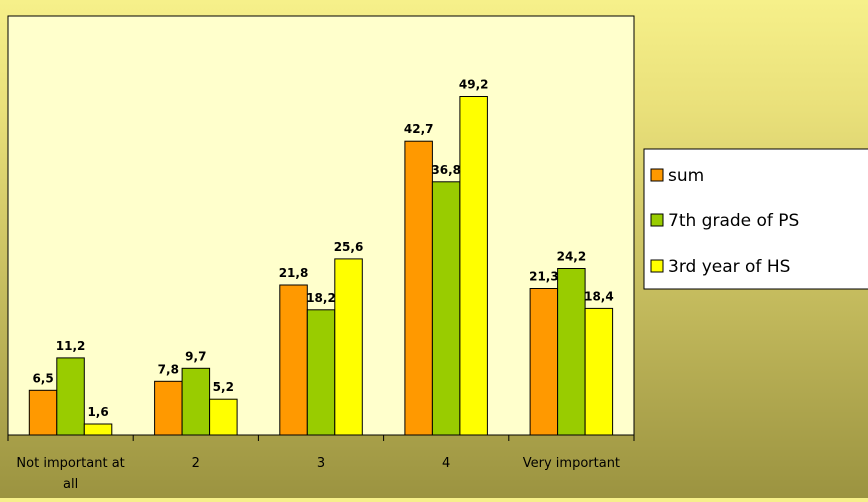 The width and height of the screenshot is (868, 502). I want to click on data-label: 36,8, so click(446, 170).